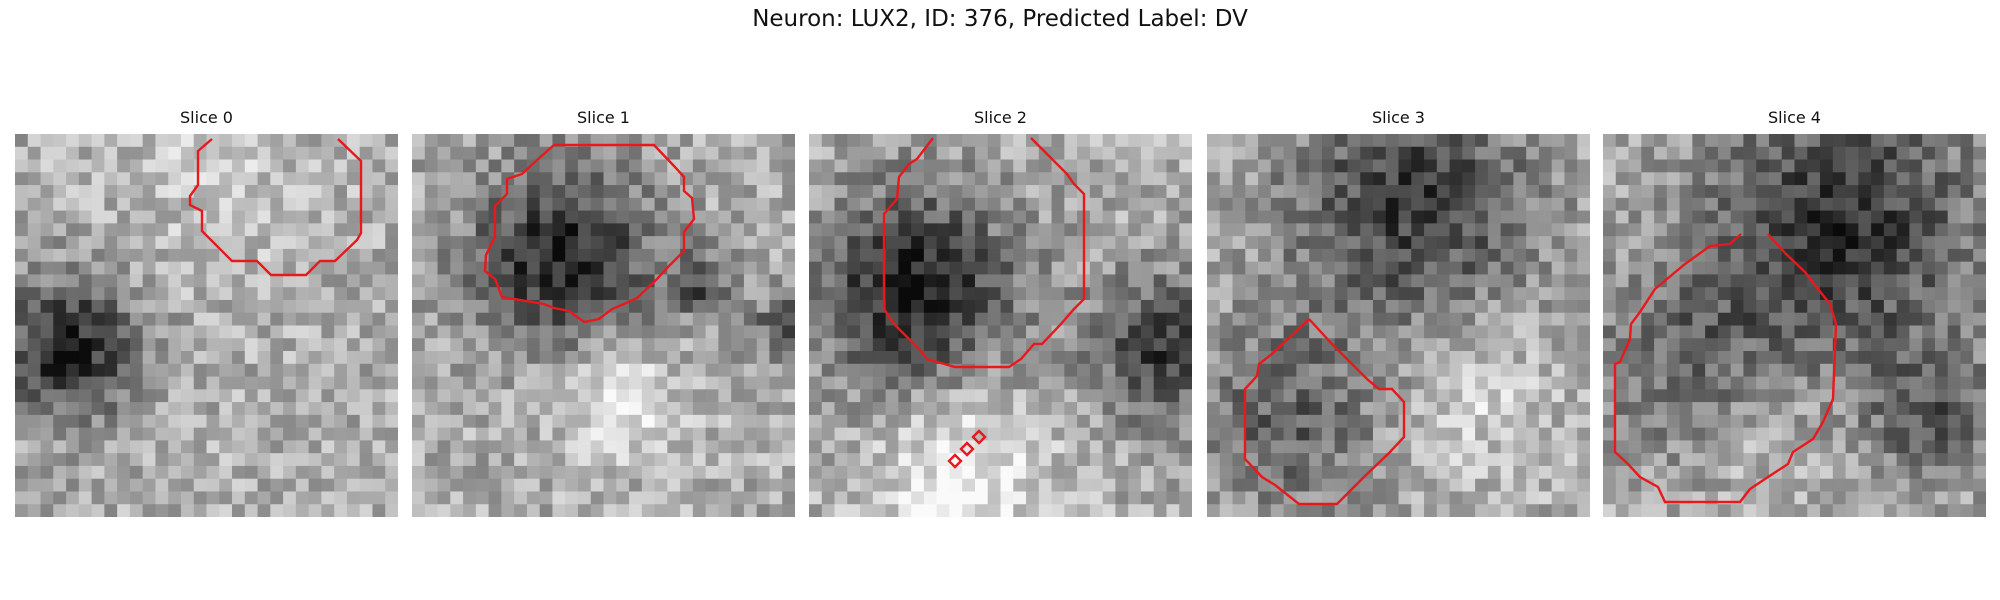 The image size is (2000, 600). What do you see at coordinates (206, 117) in the screenshot?
I see `slice-title-0: Slice 0` at bounding box center [206, 117].